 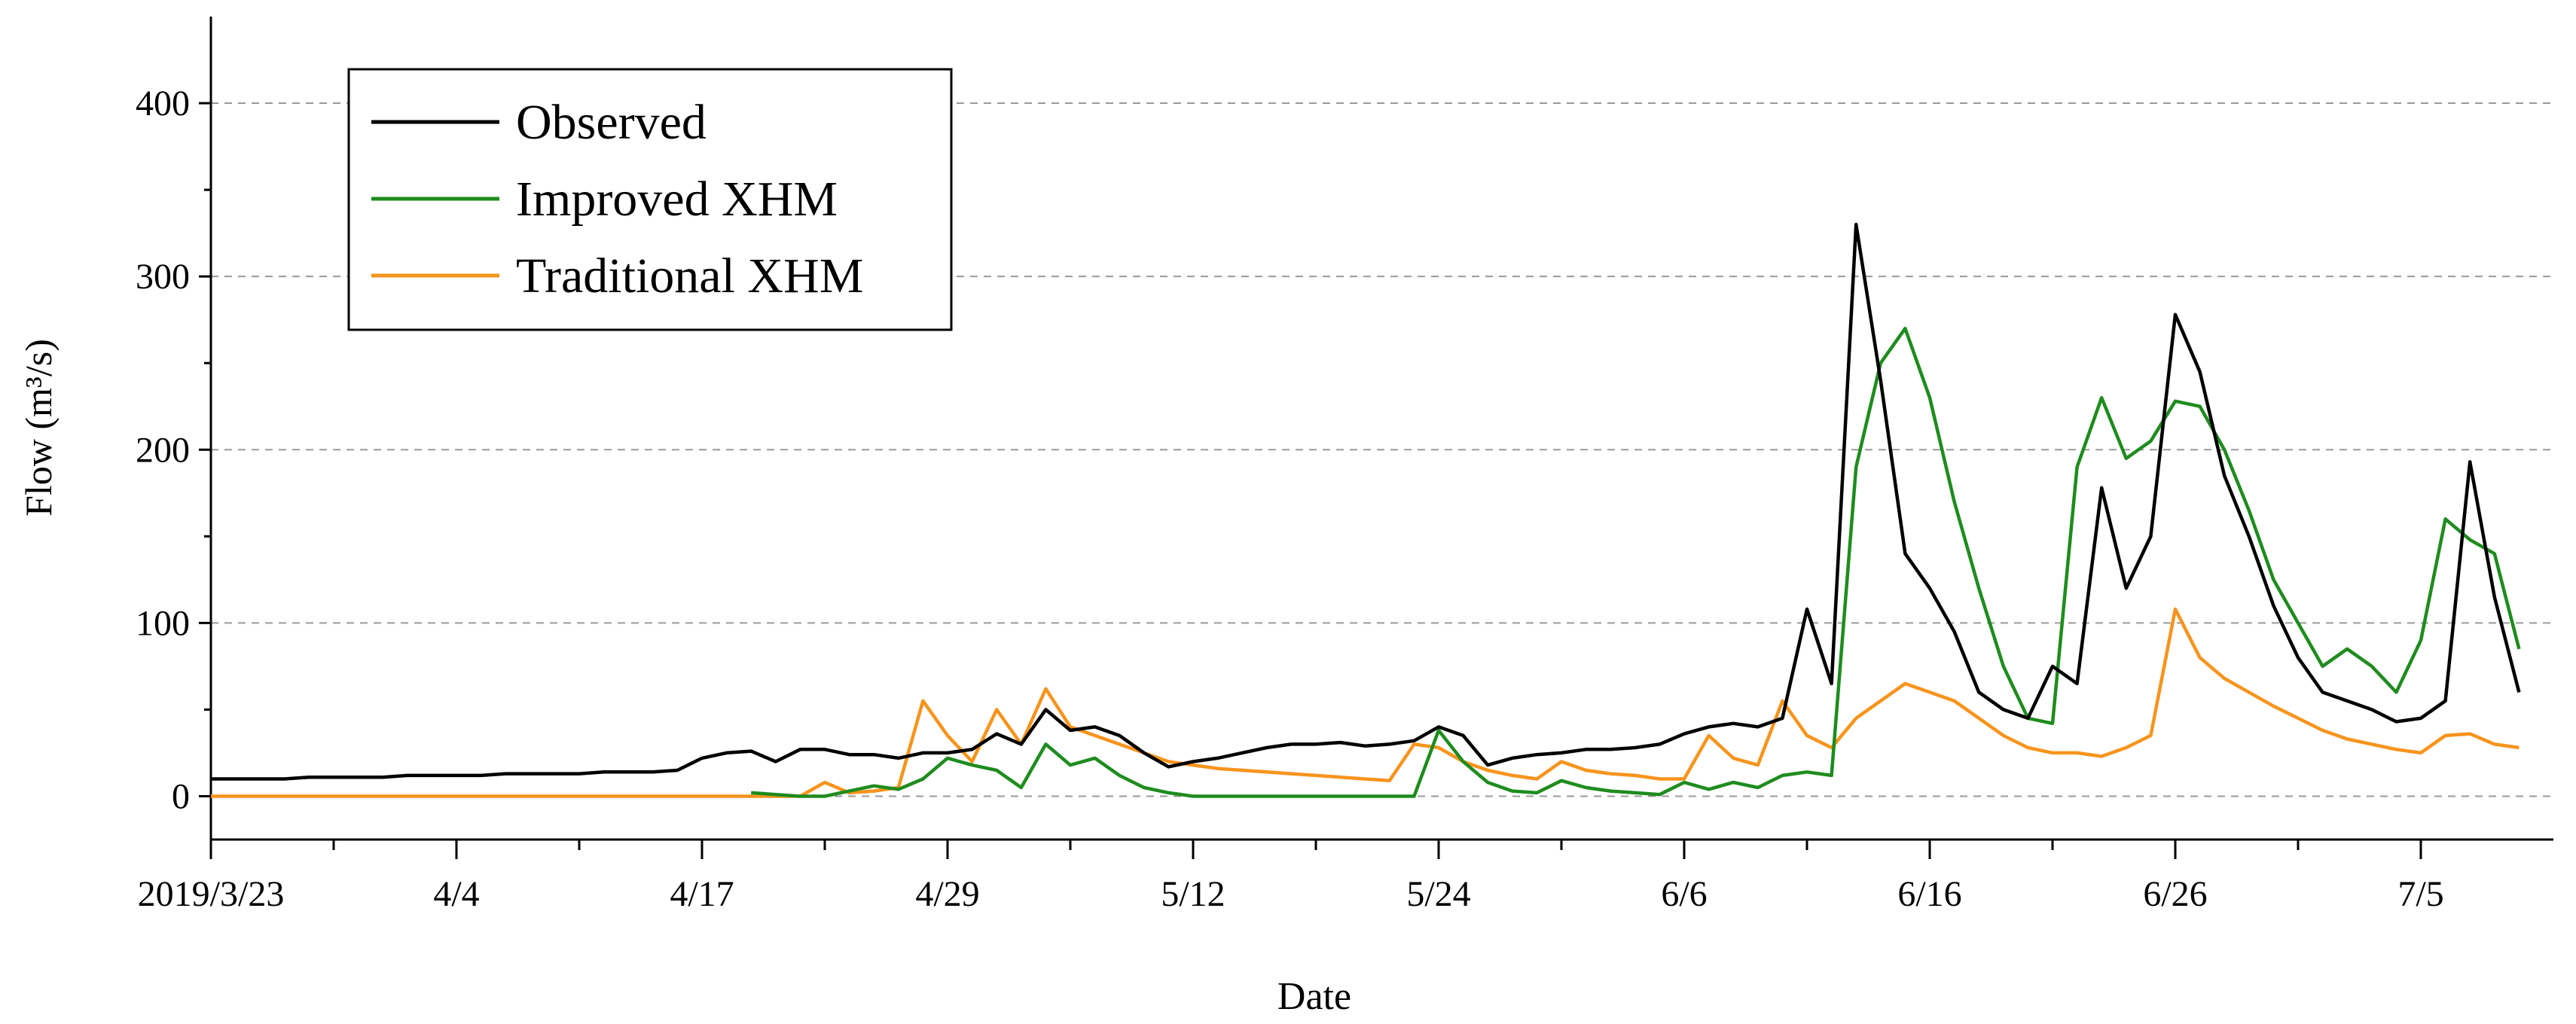 What do you see at coordinates (181, 796) in the screenshot?
I see `y-tick-label: 0` at bounding box center [181, 796].